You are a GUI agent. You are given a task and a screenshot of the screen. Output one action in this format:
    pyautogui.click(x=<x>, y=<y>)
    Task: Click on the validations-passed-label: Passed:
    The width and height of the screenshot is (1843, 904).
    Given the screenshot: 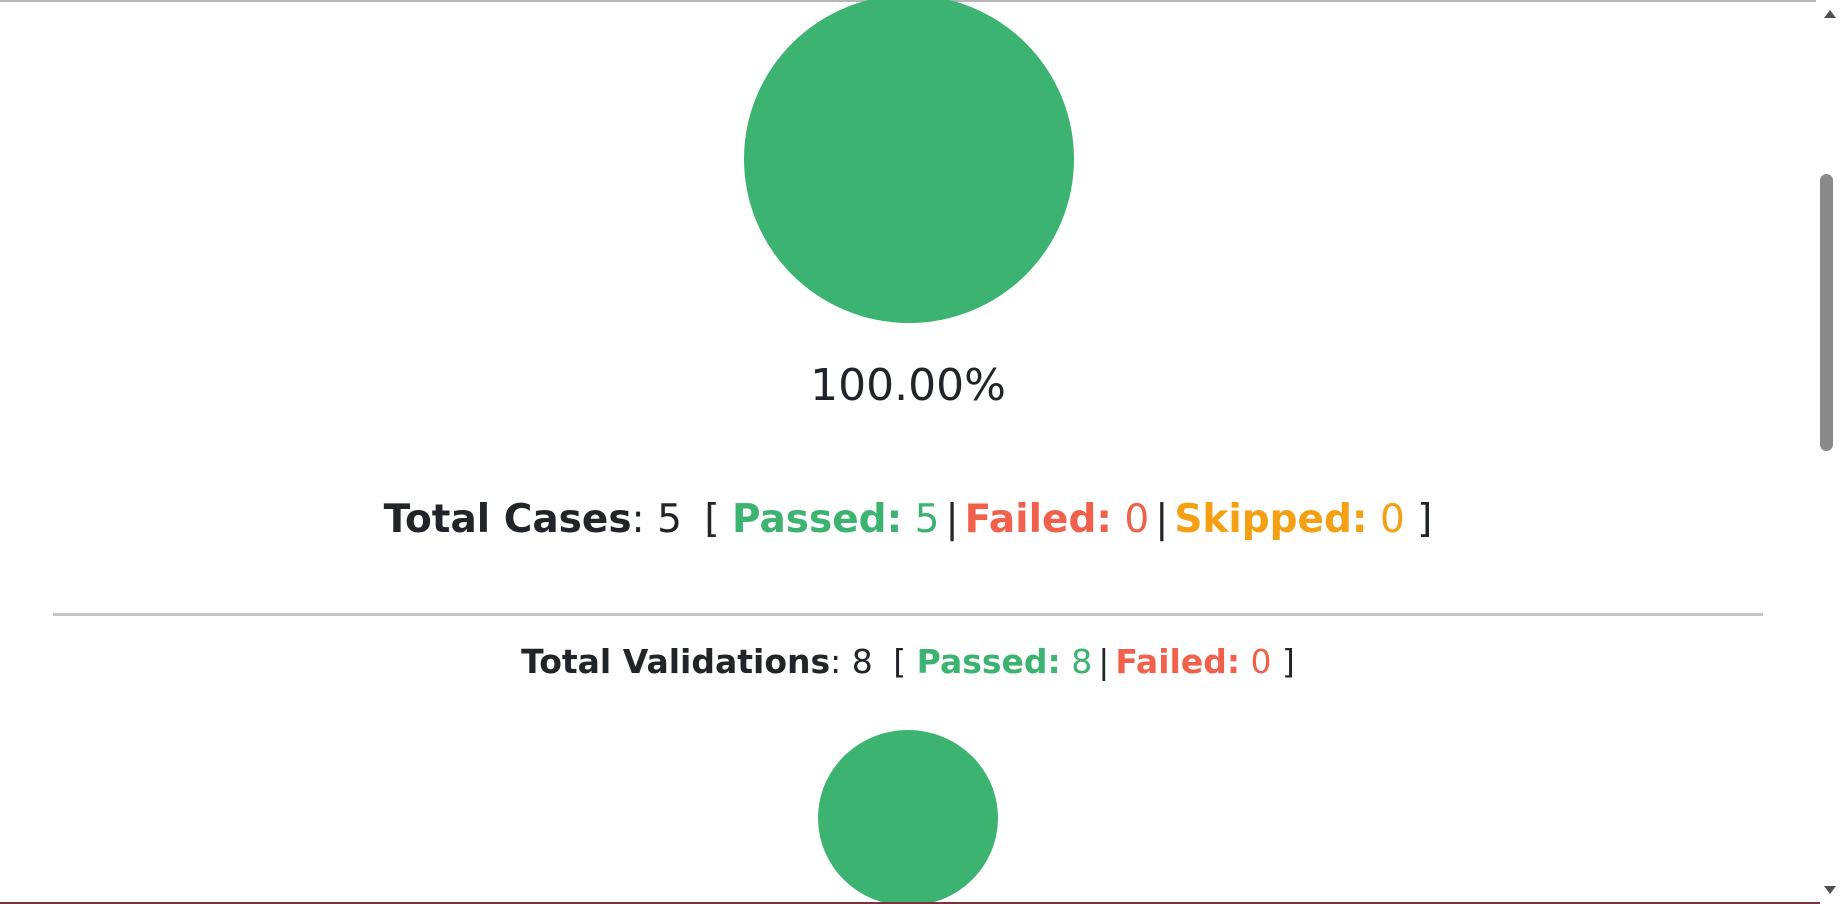 What is the action you would take?
    pyautogui.click(x=988, y=661)
    